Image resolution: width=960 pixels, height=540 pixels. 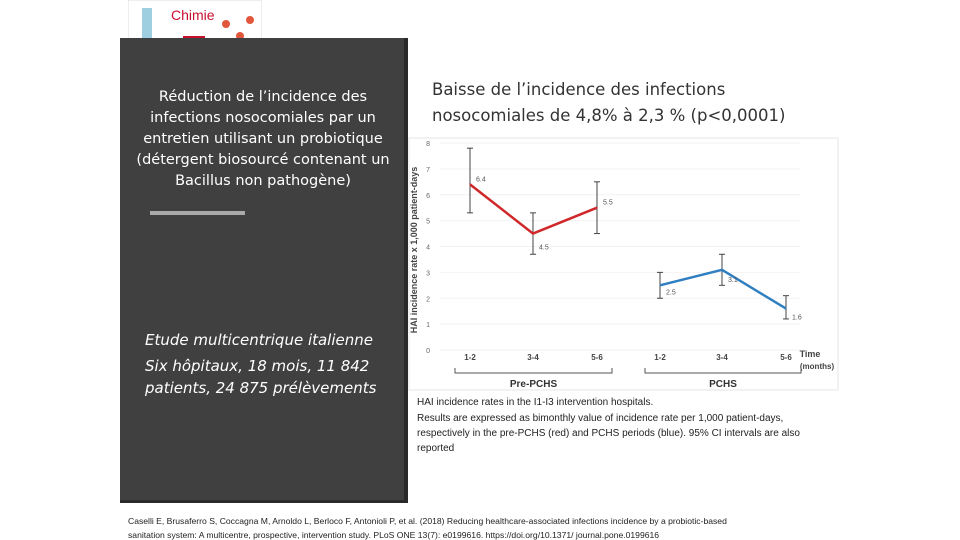 What do you see at coordinates (428, 325) in the screenshot?
I see `y-tick-label: 1` at bounding box center [428, 325].